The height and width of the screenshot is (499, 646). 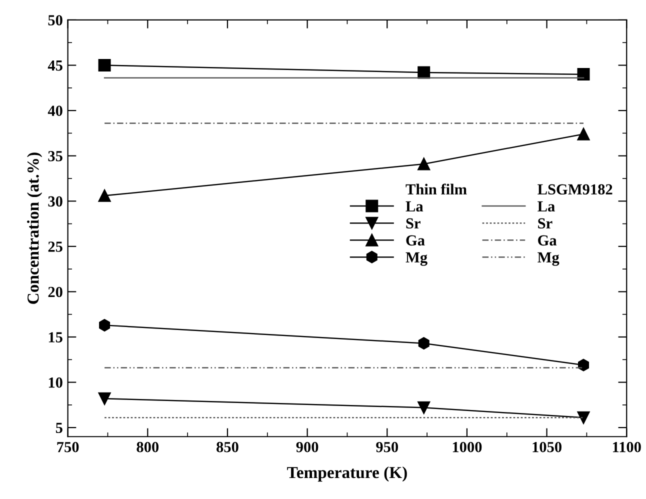 What do you see at coordinates (387, 447) in the screenshot?
I see `x-tick-label: 950` at bounding box center [387, 447].